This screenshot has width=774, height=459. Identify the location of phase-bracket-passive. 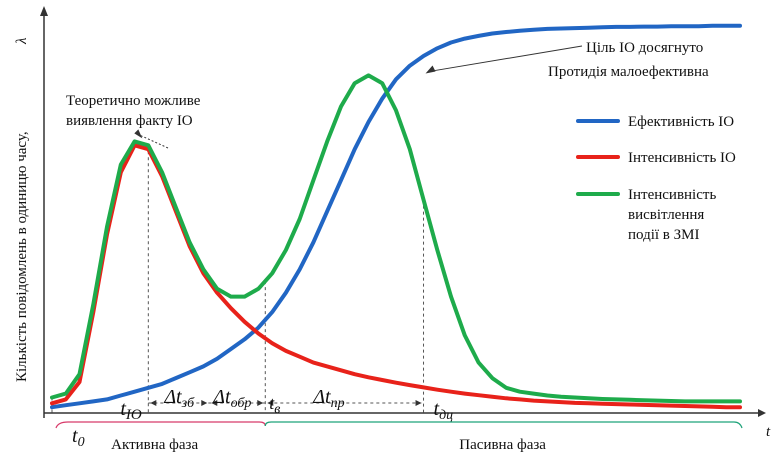
(503, 425).